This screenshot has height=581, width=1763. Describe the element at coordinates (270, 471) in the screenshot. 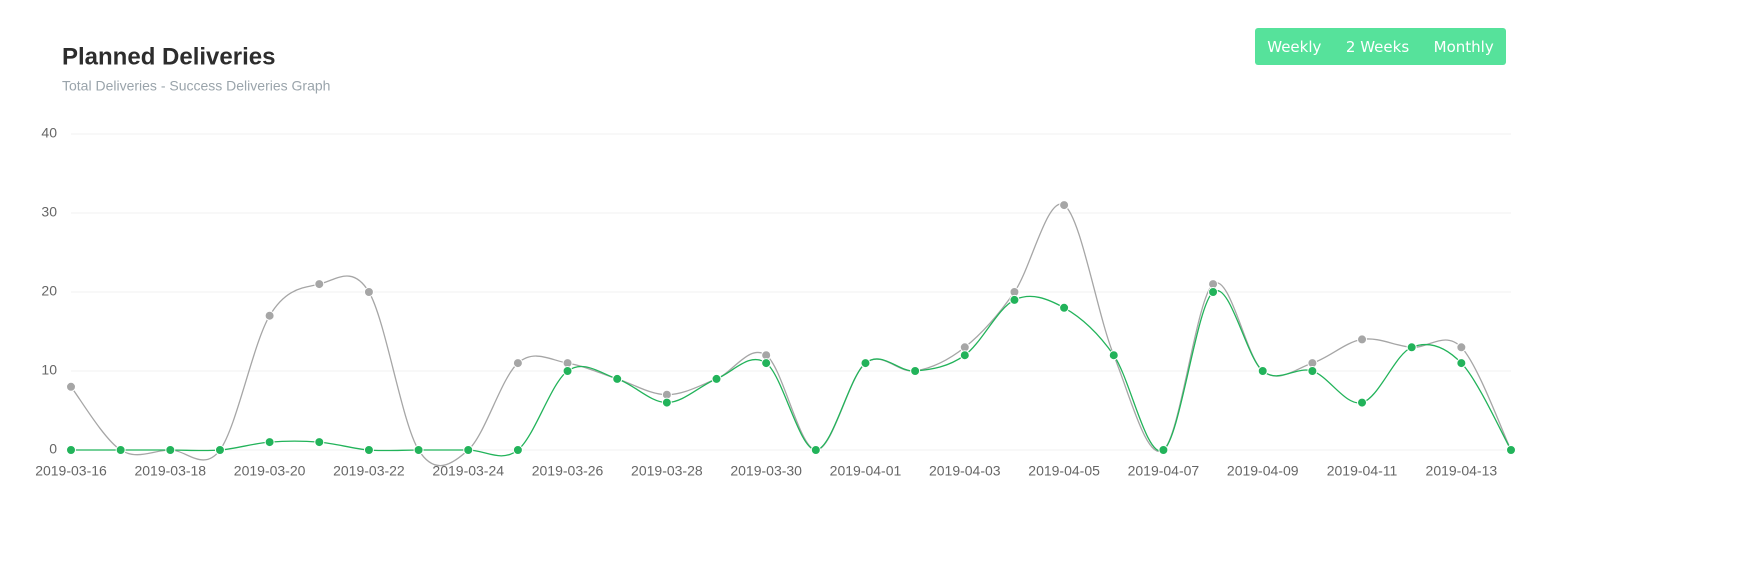

I see `x-tick-label: 2019-03-20` at that location.